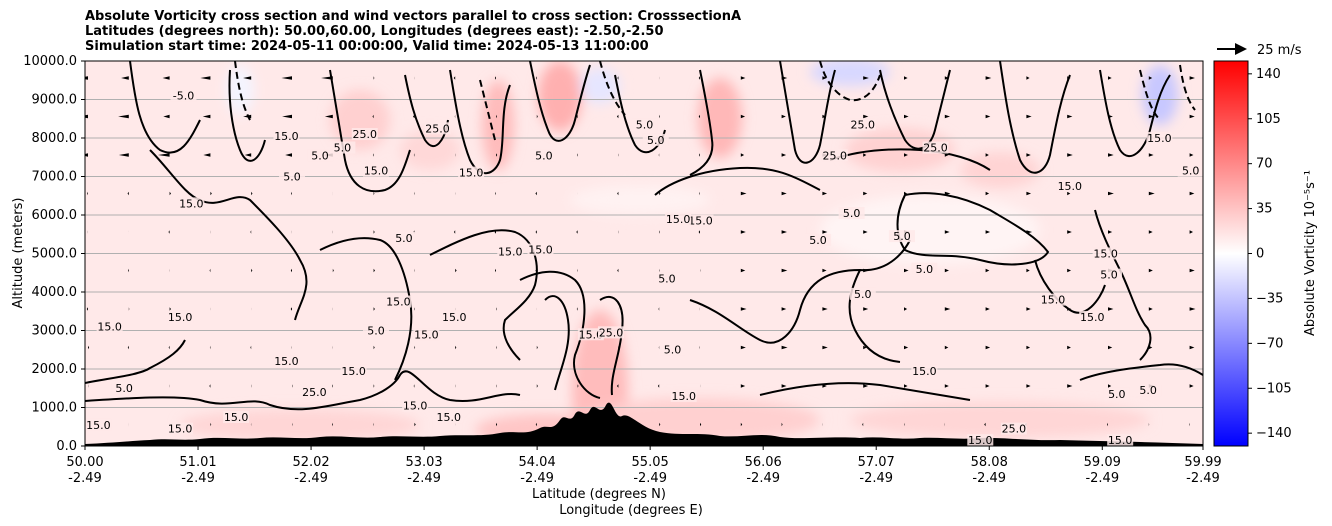 This screenshot has width=1332, height=526. What do you see at coordinates (314, 392) in the screenshot?
I see `contour-label: 25.0` at bounding box center [314, 392].